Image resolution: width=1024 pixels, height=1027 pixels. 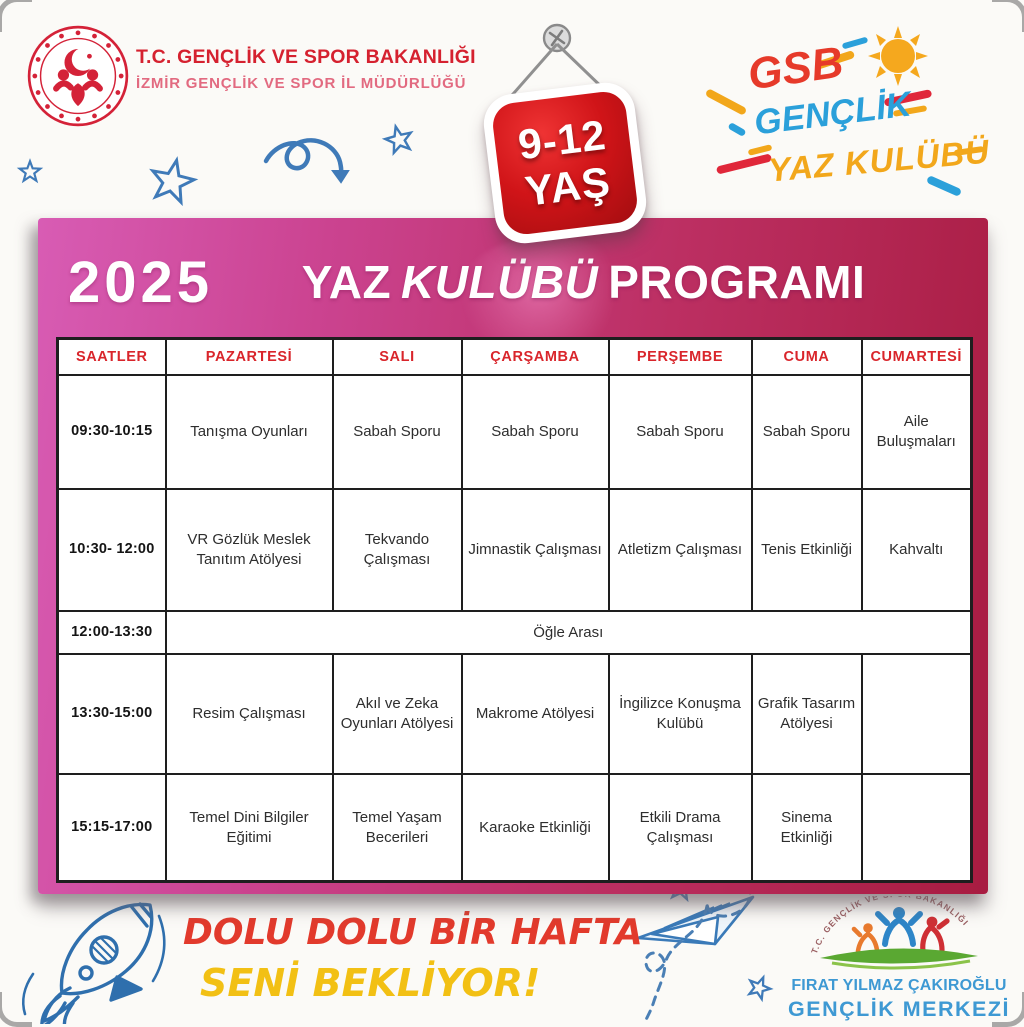 I want to click on age-tag: 9-12 YAŞ, so click(x=565, y=163).